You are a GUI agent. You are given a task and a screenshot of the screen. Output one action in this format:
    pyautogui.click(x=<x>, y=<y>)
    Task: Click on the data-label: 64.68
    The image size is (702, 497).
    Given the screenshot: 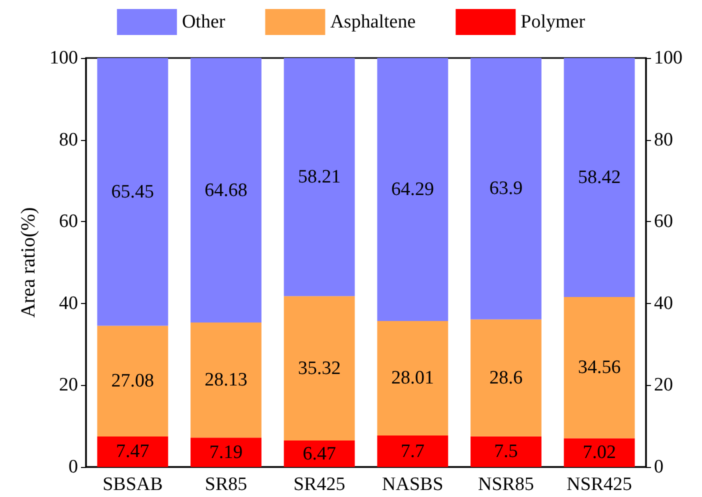 What is the action you would take?
    pyautogui.click(x=226, y=190)
    